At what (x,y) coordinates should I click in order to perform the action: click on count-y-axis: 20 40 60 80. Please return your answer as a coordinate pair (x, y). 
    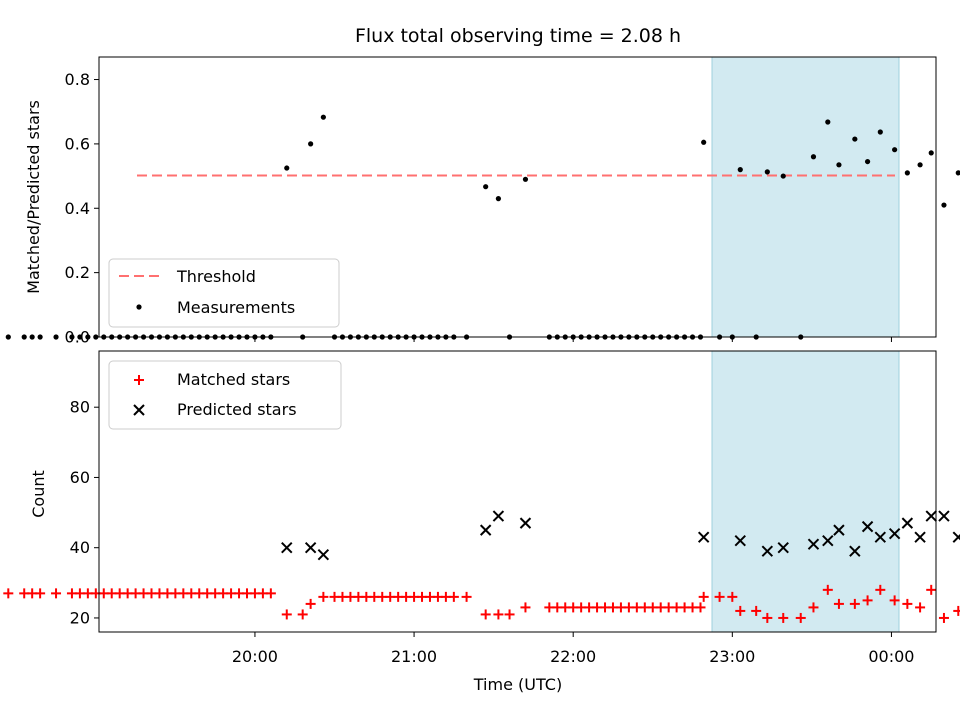
    Looking at the image, I should click on (84, 512).